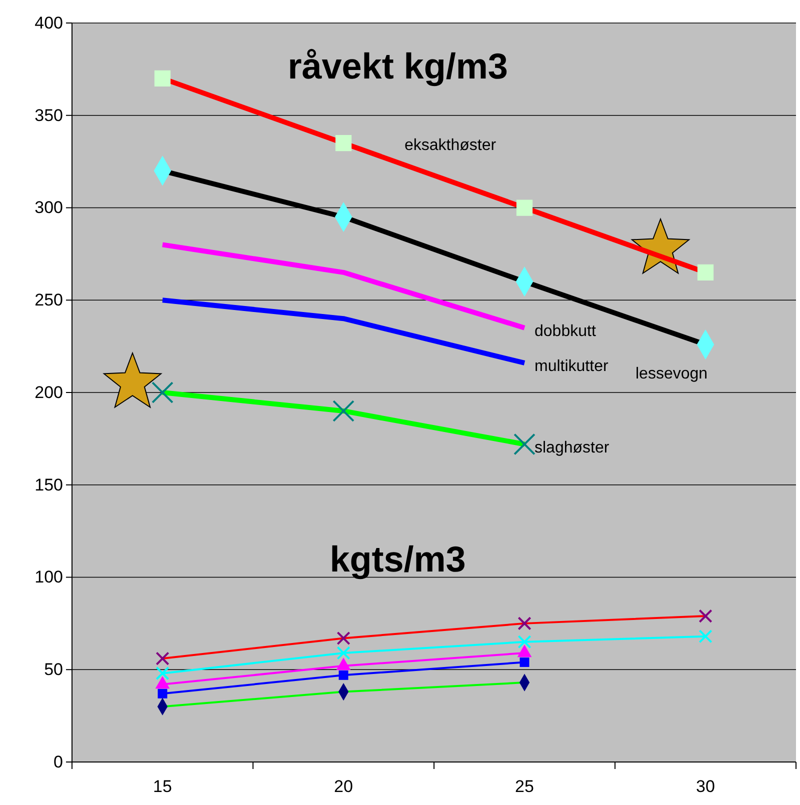 The image size is (800, 805). I want to click on y-tick-label: 350, so click(48, 115).